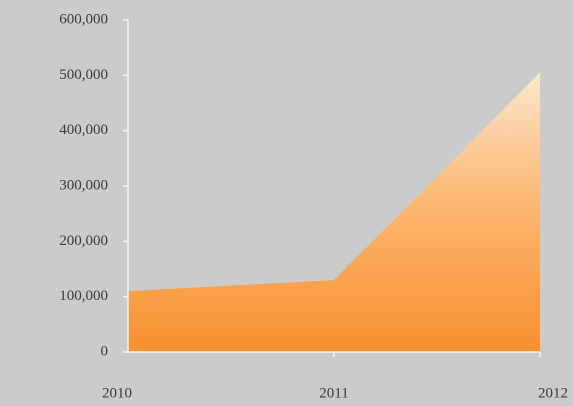  What do you see at coordinates (333, 393) in the screenshot?
I see `x-tick-label: 2011` at bounding box center [333, 393].